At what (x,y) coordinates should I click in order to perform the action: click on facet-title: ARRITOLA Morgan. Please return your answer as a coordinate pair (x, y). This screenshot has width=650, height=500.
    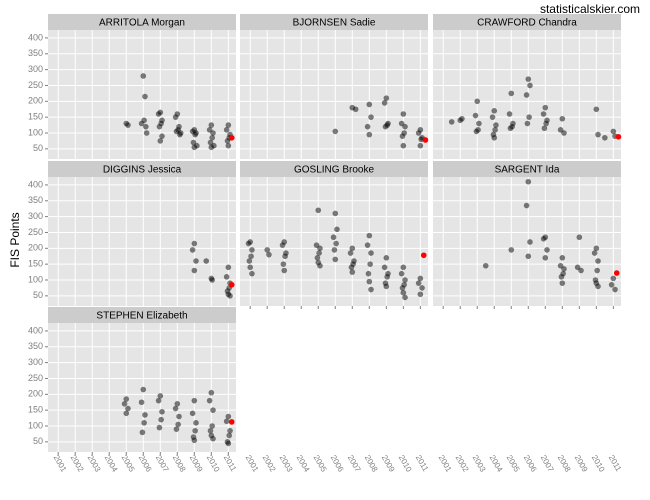
    Looking at the image, I should click on (142, 23).